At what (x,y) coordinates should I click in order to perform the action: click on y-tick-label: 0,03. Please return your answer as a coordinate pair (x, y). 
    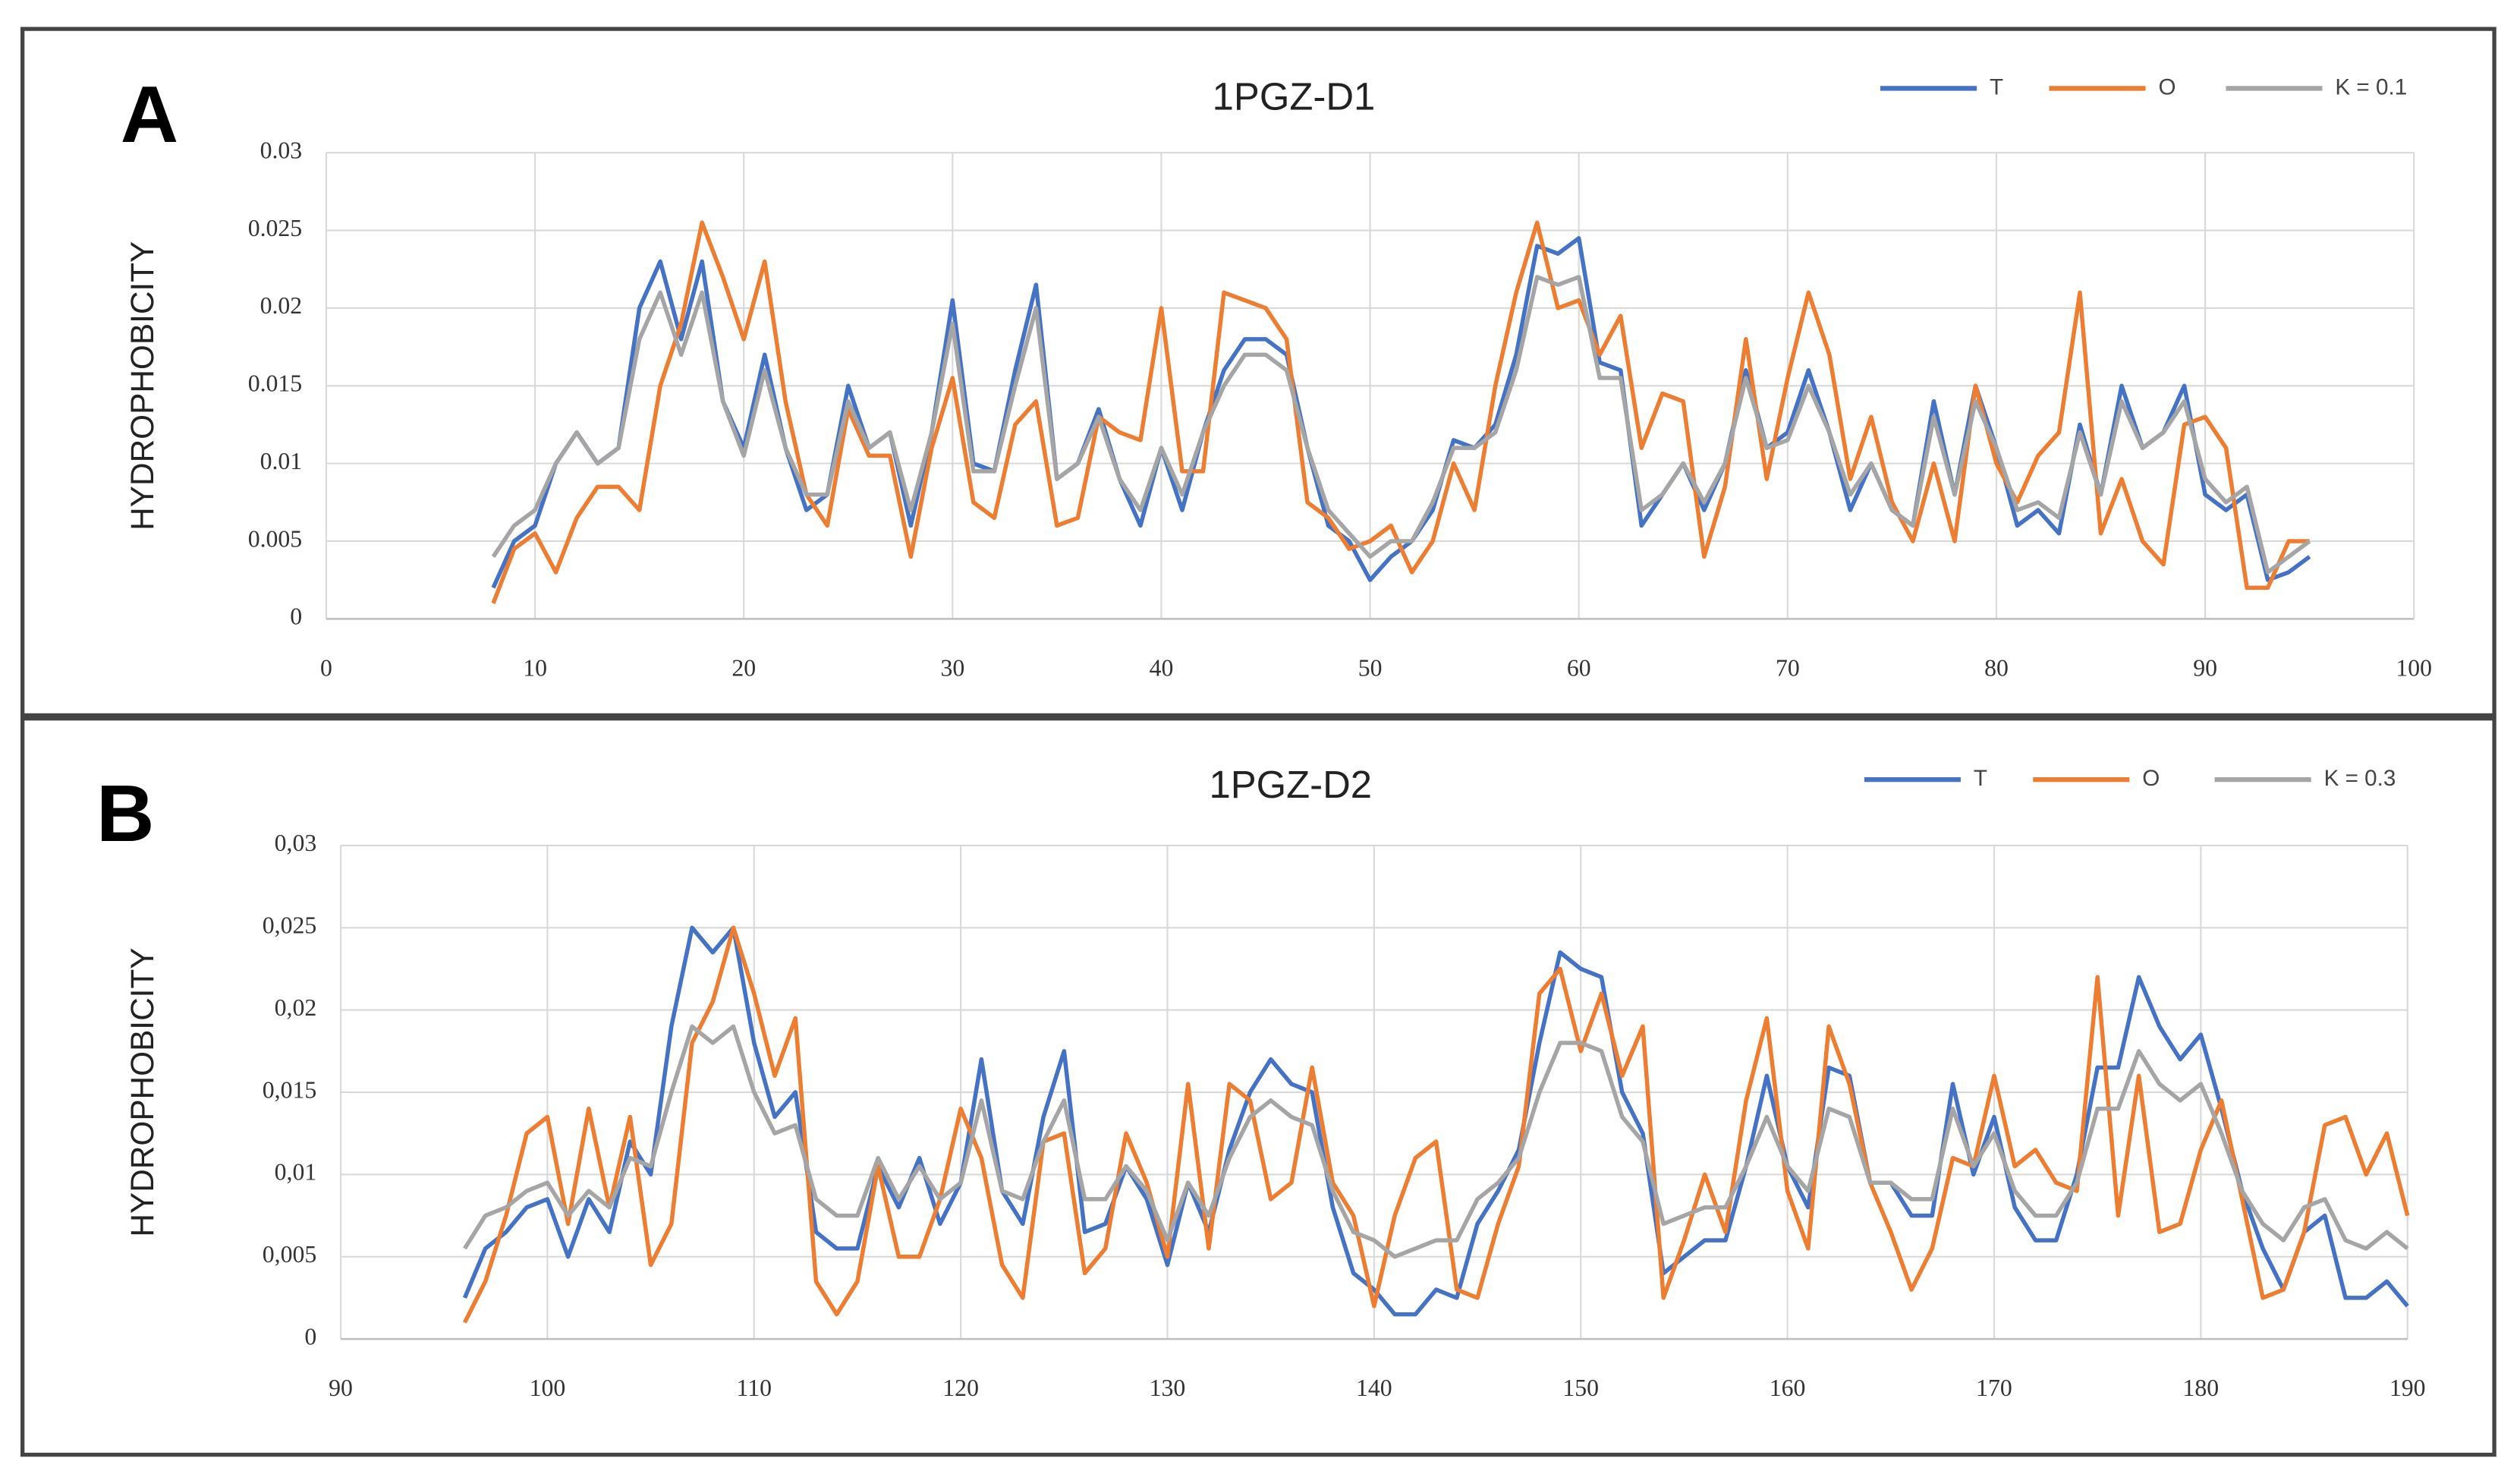
    Looking at the image, I should click on (296, 843).